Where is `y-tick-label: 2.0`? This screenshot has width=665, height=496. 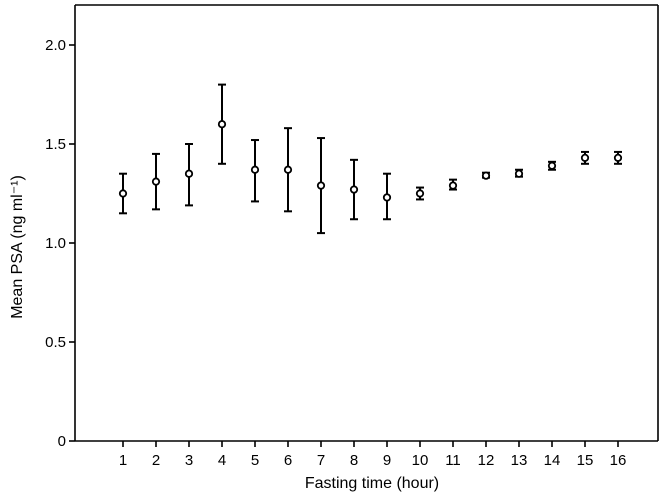
y-tick-label: 2.0 is located at coordinates (55, 45).